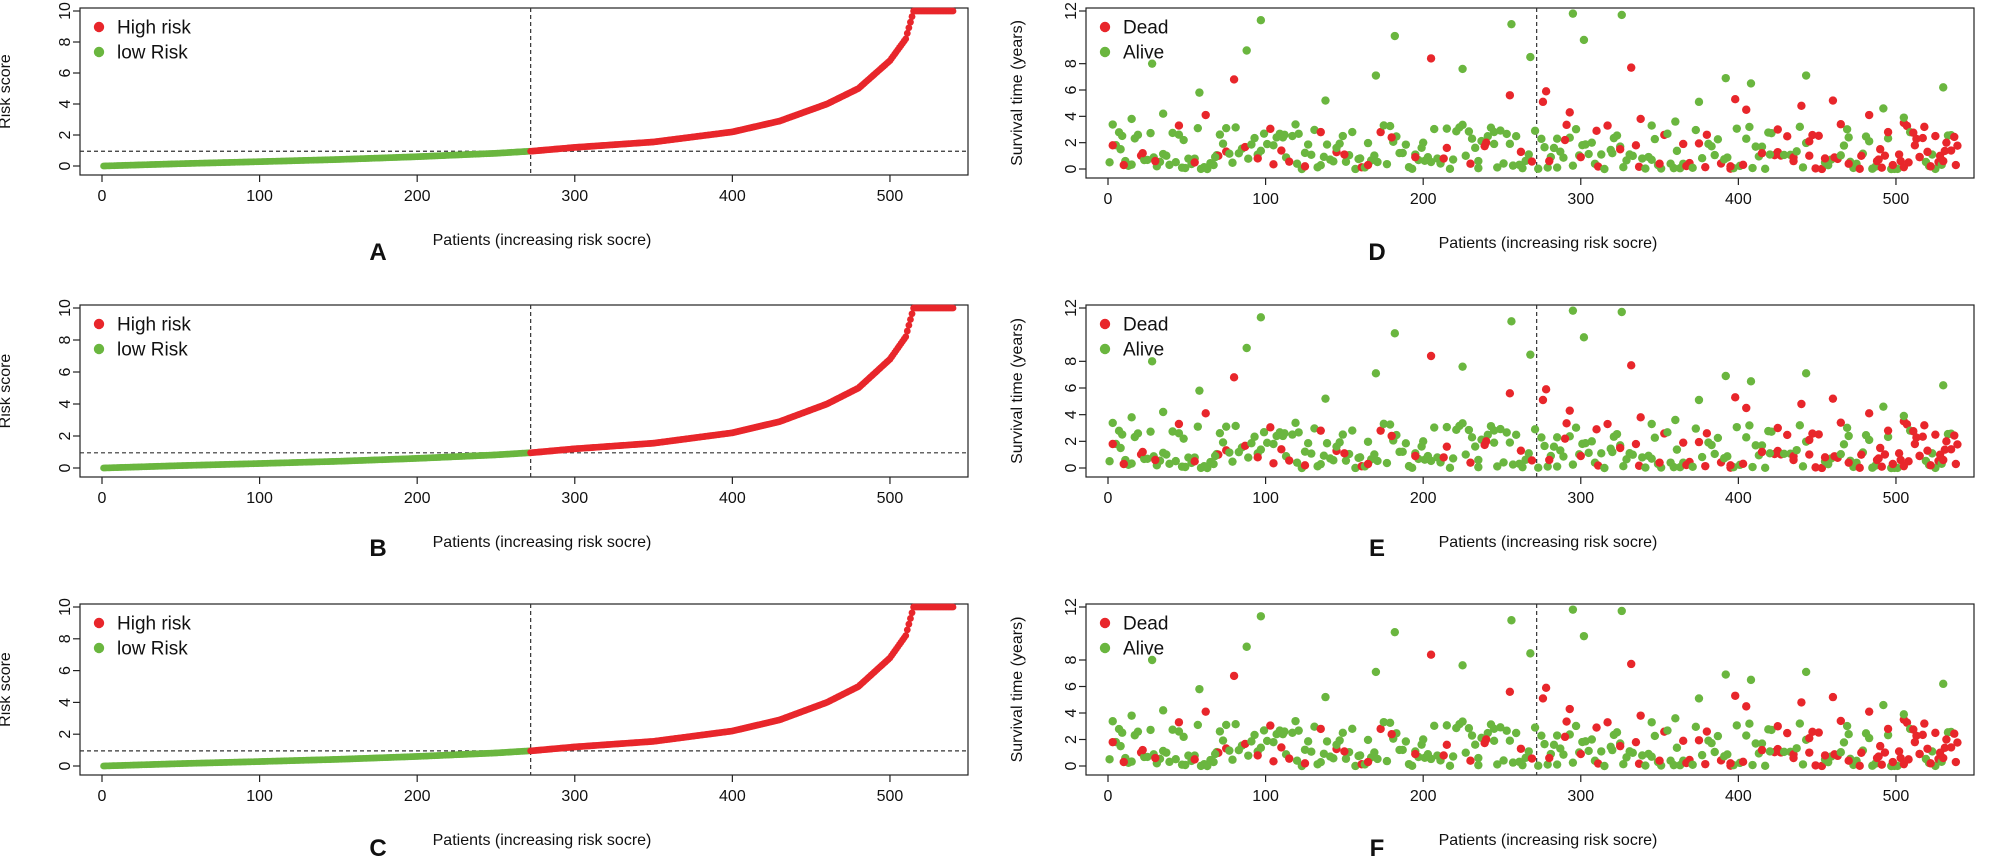 This screenshot has width=2008, height=867. What do you see at coordinates (890, 498) in the screenshot?
I see `x-tick-label: 500` at bounding box center [890, 498].